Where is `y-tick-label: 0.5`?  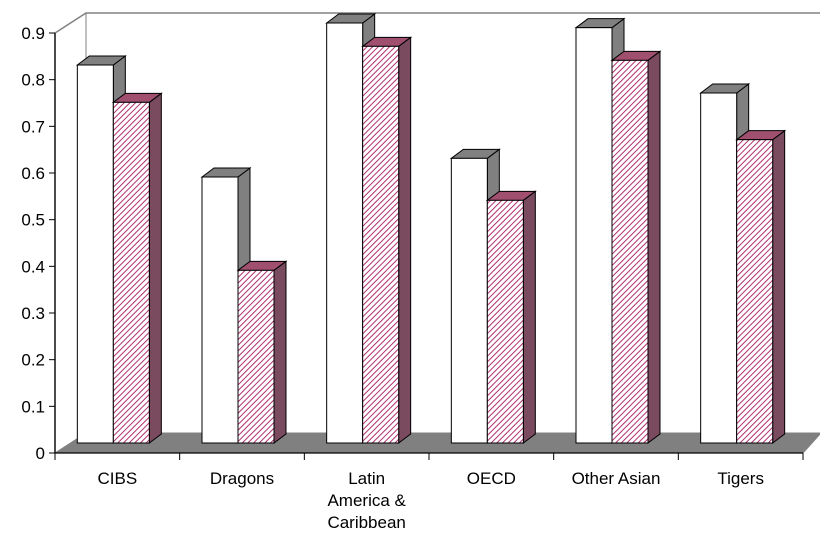 y-tick-label: 0.5 is located at coordinates (33, 220).